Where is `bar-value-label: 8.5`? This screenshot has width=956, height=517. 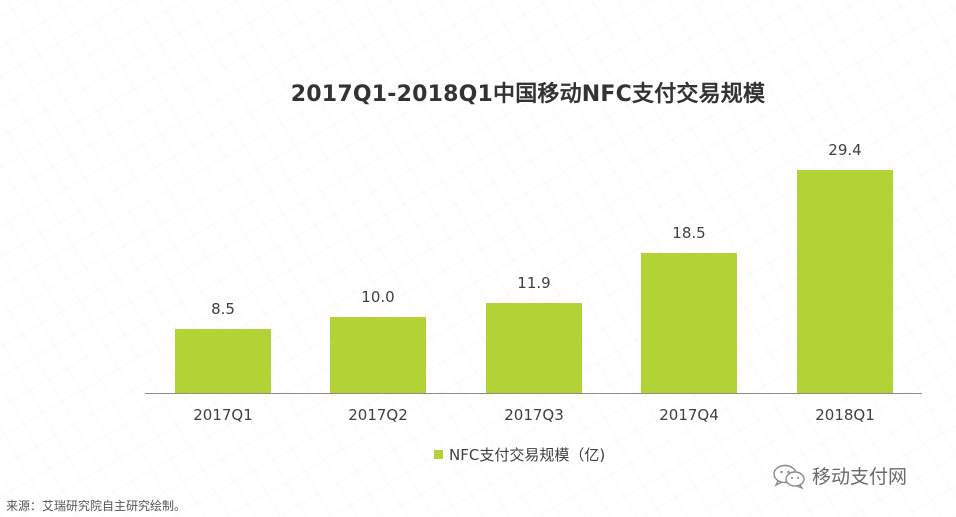 bar-value-label: 8.5 is located at coordinates (223, 309).